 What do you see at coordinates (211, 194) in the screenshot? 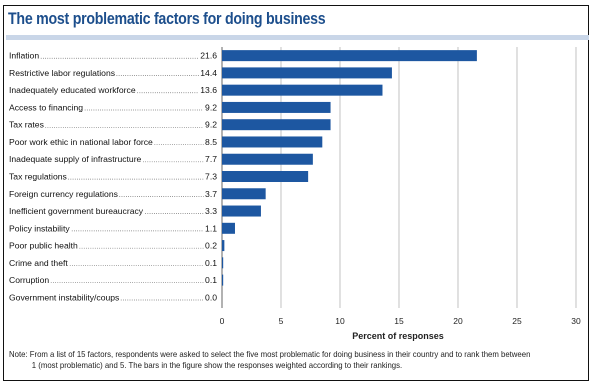
I see `value-label: 3.7` at bounding box center [211, 194].